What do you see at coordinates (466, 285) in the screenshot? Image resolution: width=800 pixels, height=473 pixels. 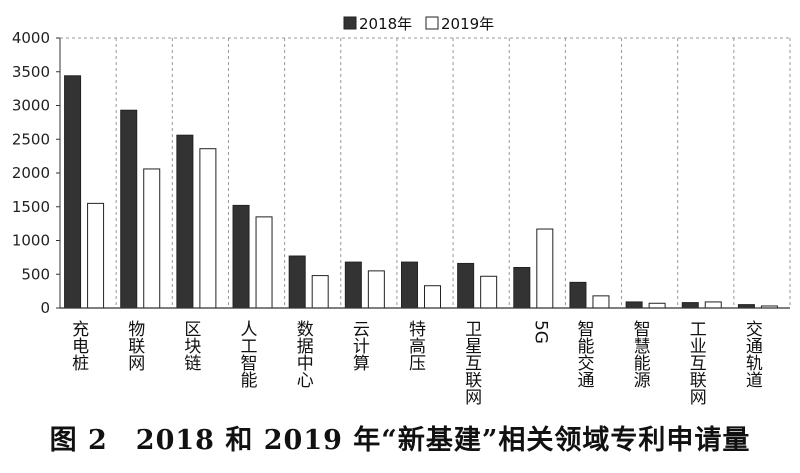 I see `bar-2018年-卫星互联网` at bounding box center [466, 285].